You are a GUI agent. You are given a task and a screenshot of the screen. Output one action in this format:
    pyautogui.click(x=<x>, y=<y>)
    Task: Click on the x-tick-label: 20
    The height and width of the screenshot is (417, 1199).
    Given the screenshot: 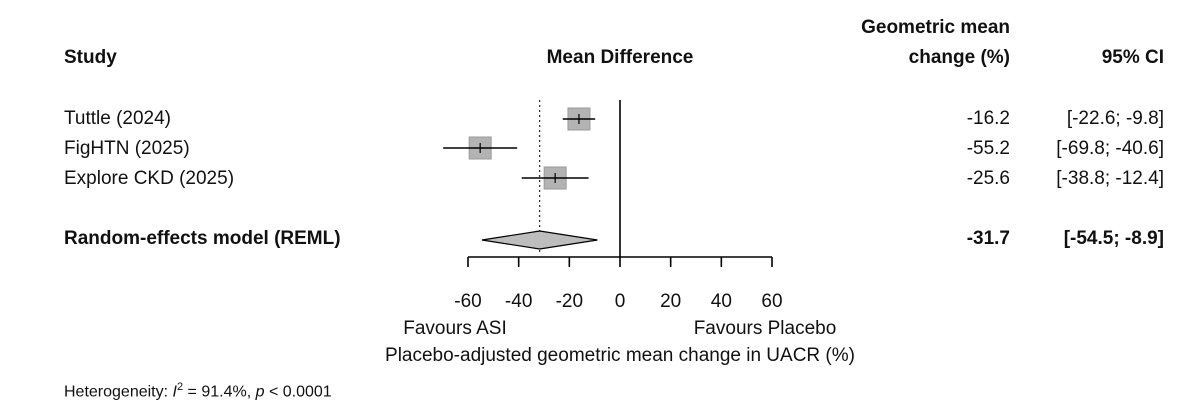 What is the action you would take?
    pyautogui.click(x=670, y=301)
    